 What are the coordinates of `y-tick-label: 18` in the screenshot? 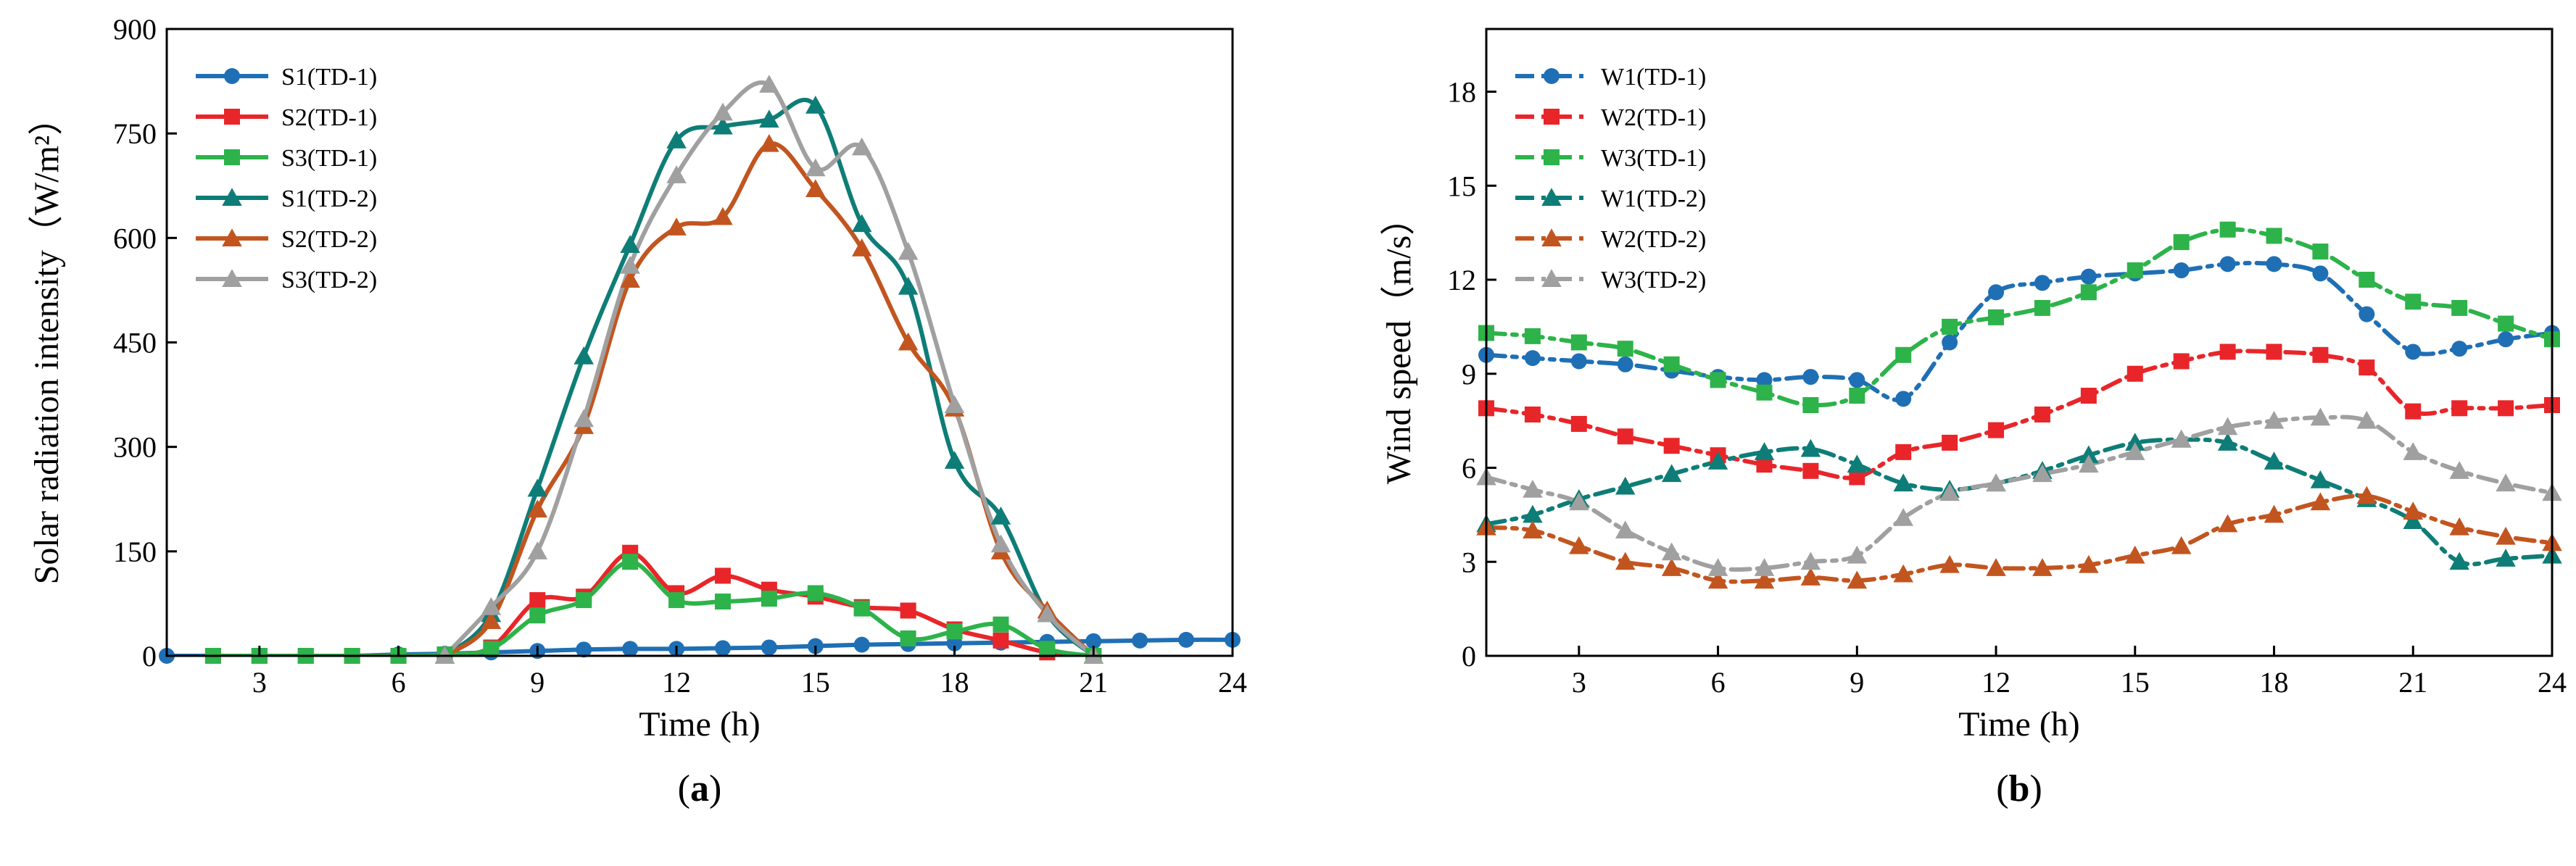 It's located at (1462, 92).